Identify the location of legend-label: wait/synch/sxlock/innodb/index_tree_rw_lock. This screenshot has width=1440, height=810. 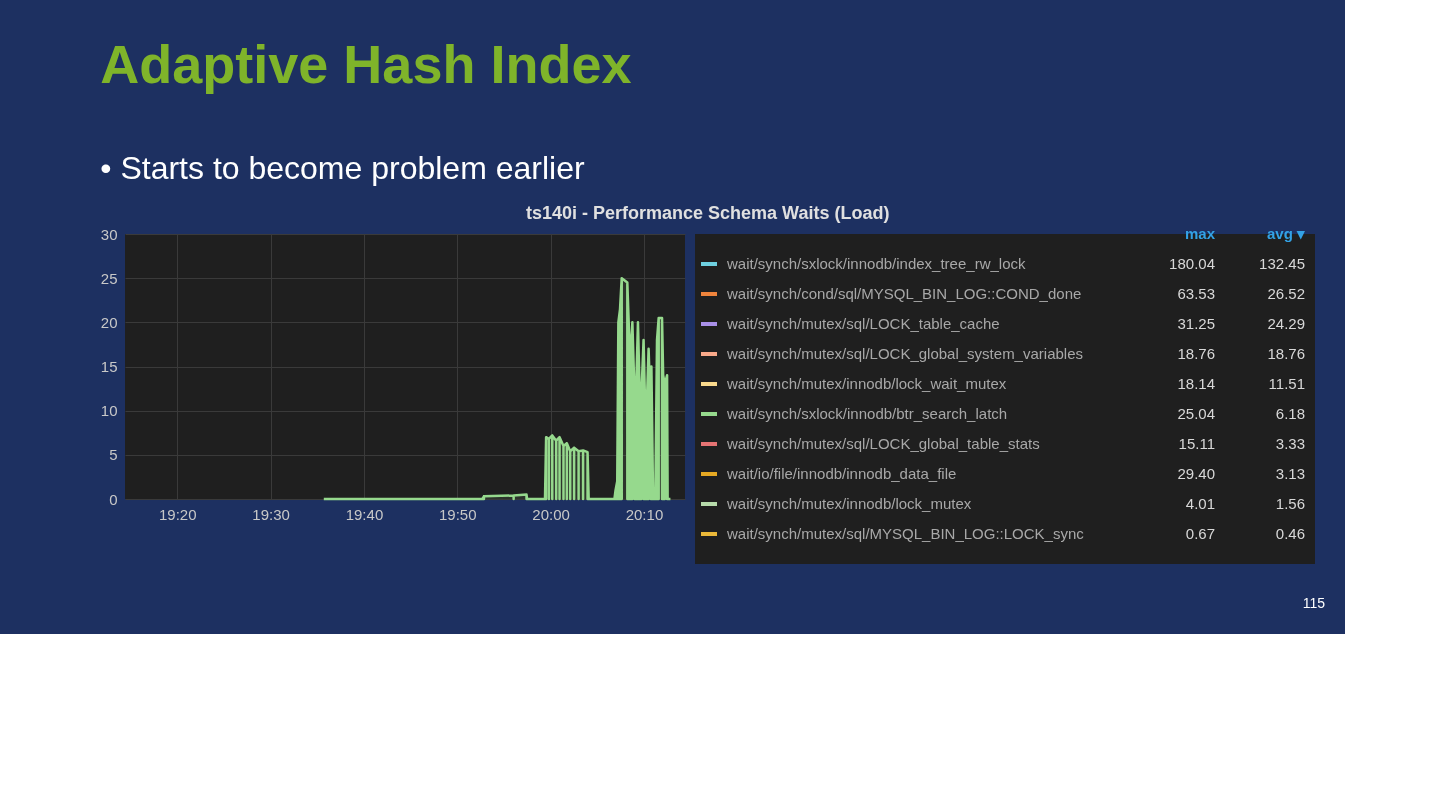
(876, 263).